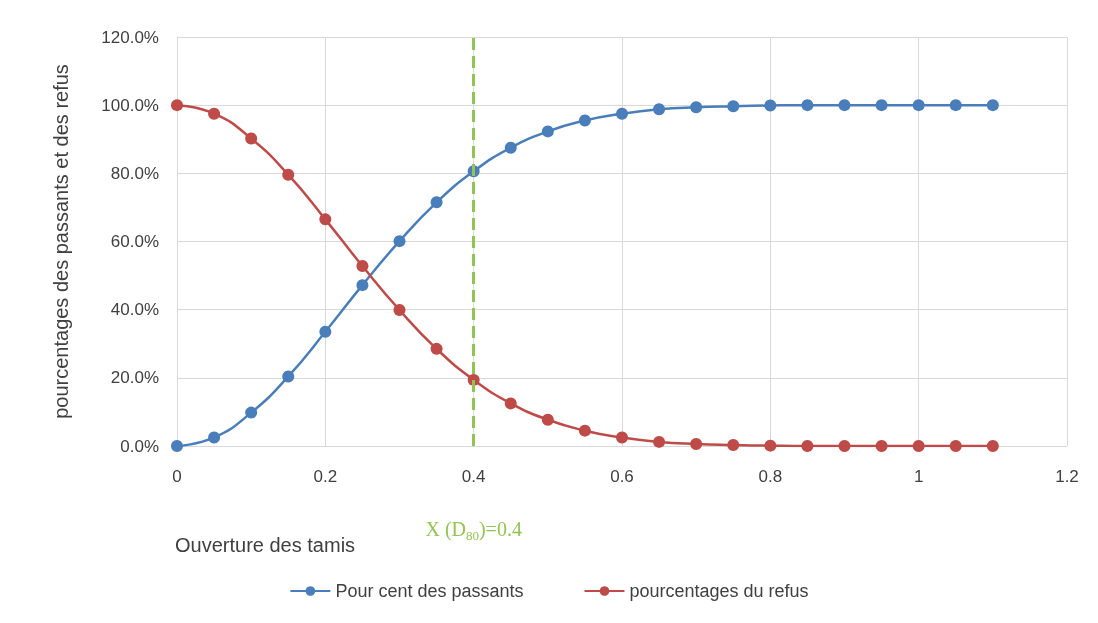 The width and height of the screenshot is (1098, 623). What do you see at coordinates (325, 476) in the screenshot?
I see `x-tick-label: 0.2` at bounding box center [325, 476].